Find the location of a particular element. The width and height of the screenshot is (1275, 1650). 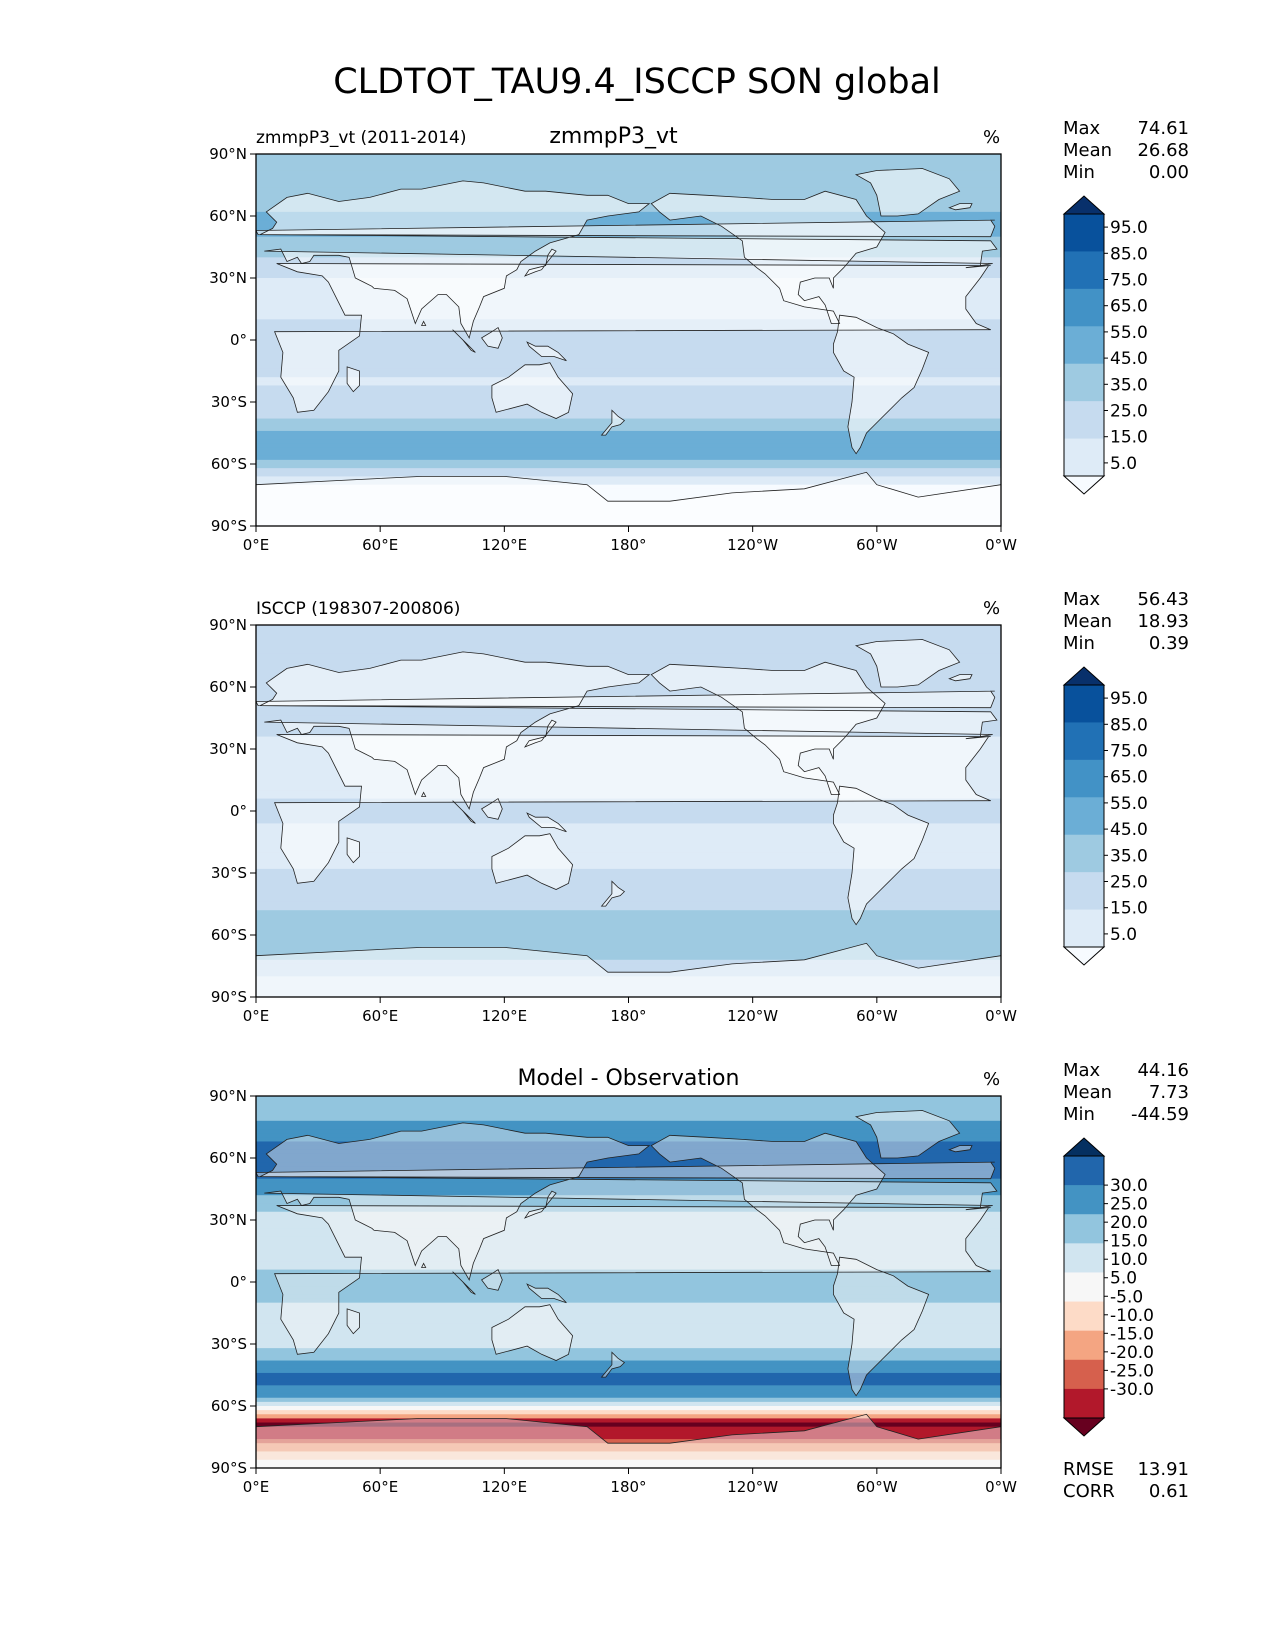

stat-value-min: -44.59 is located at coordinates (1160, 1114).